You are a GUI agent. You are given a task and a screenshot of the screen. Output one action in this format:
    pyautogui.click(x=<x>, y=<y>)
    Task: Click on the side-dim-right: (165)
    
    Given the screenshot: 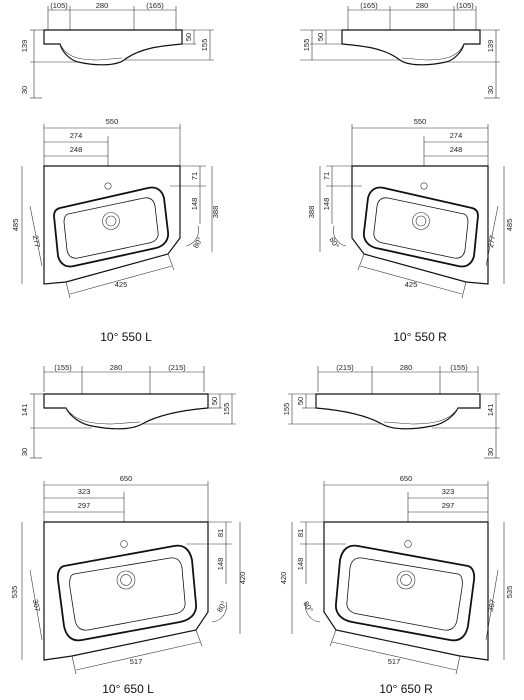 What is the action you would take?
    pyautogui.click(x=155, y=5)
    